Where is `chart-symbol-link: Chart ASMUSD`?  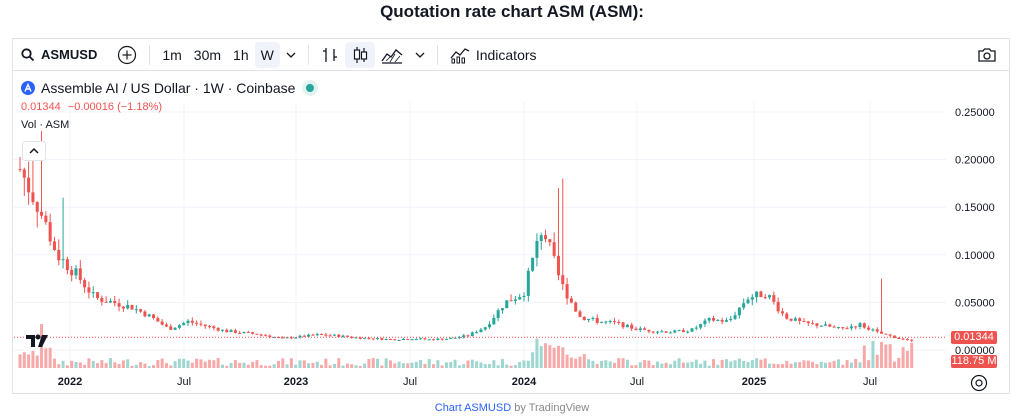
chart-symbol-link: Chart ASMUSD is located at coordinates (473, 408).